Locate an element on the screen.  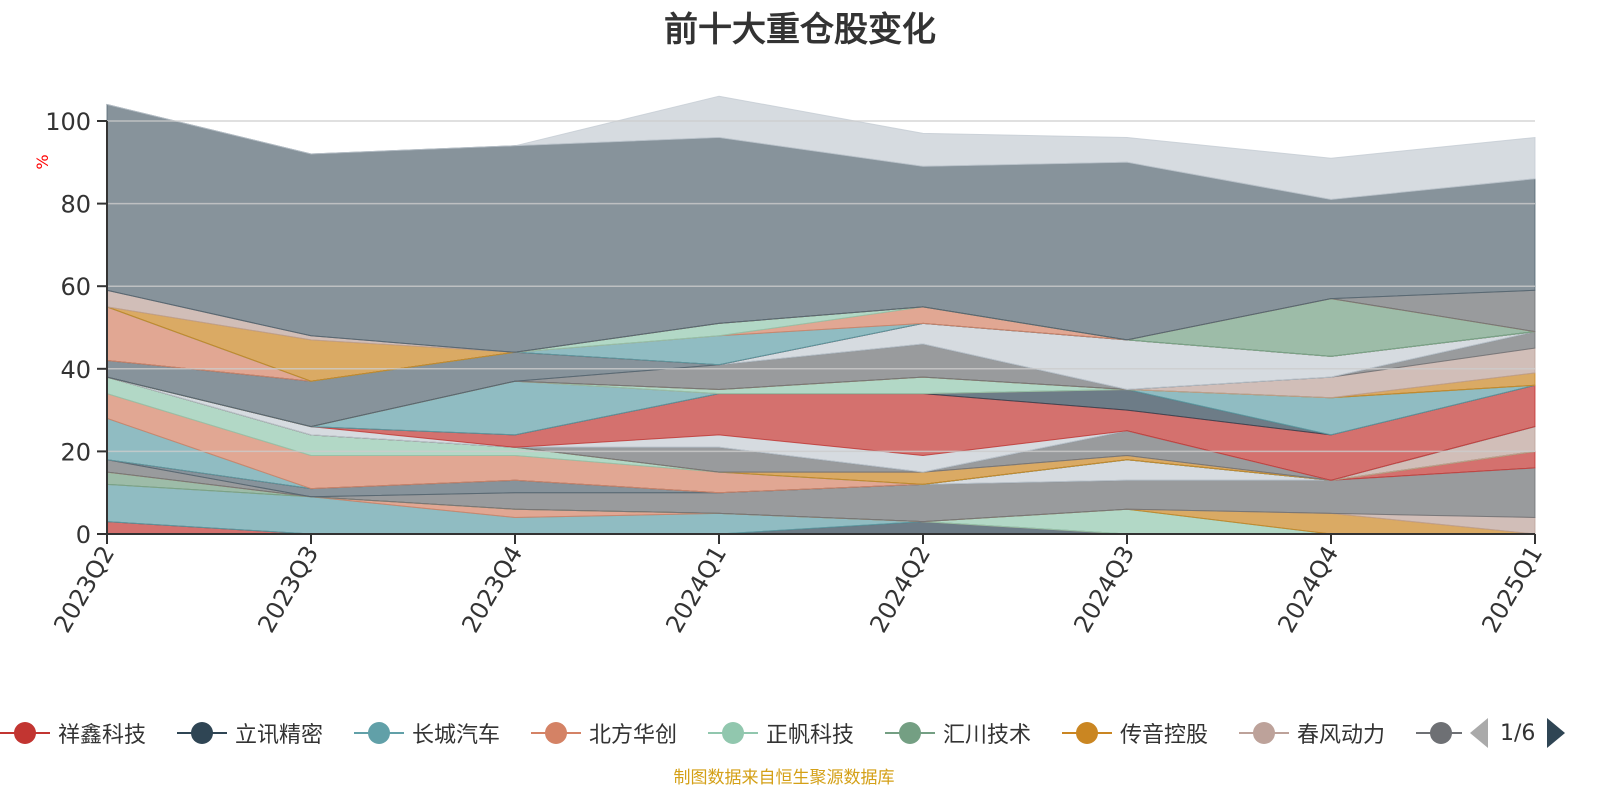
legend-label: 立讯精密 is located at coordinates (279, 733).